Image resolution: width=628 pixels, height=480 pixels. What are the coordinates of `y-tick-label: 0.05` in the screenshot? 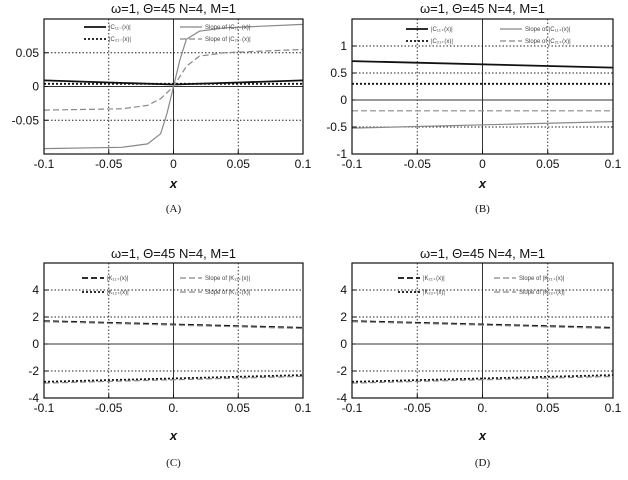 It's located at (28, 53).